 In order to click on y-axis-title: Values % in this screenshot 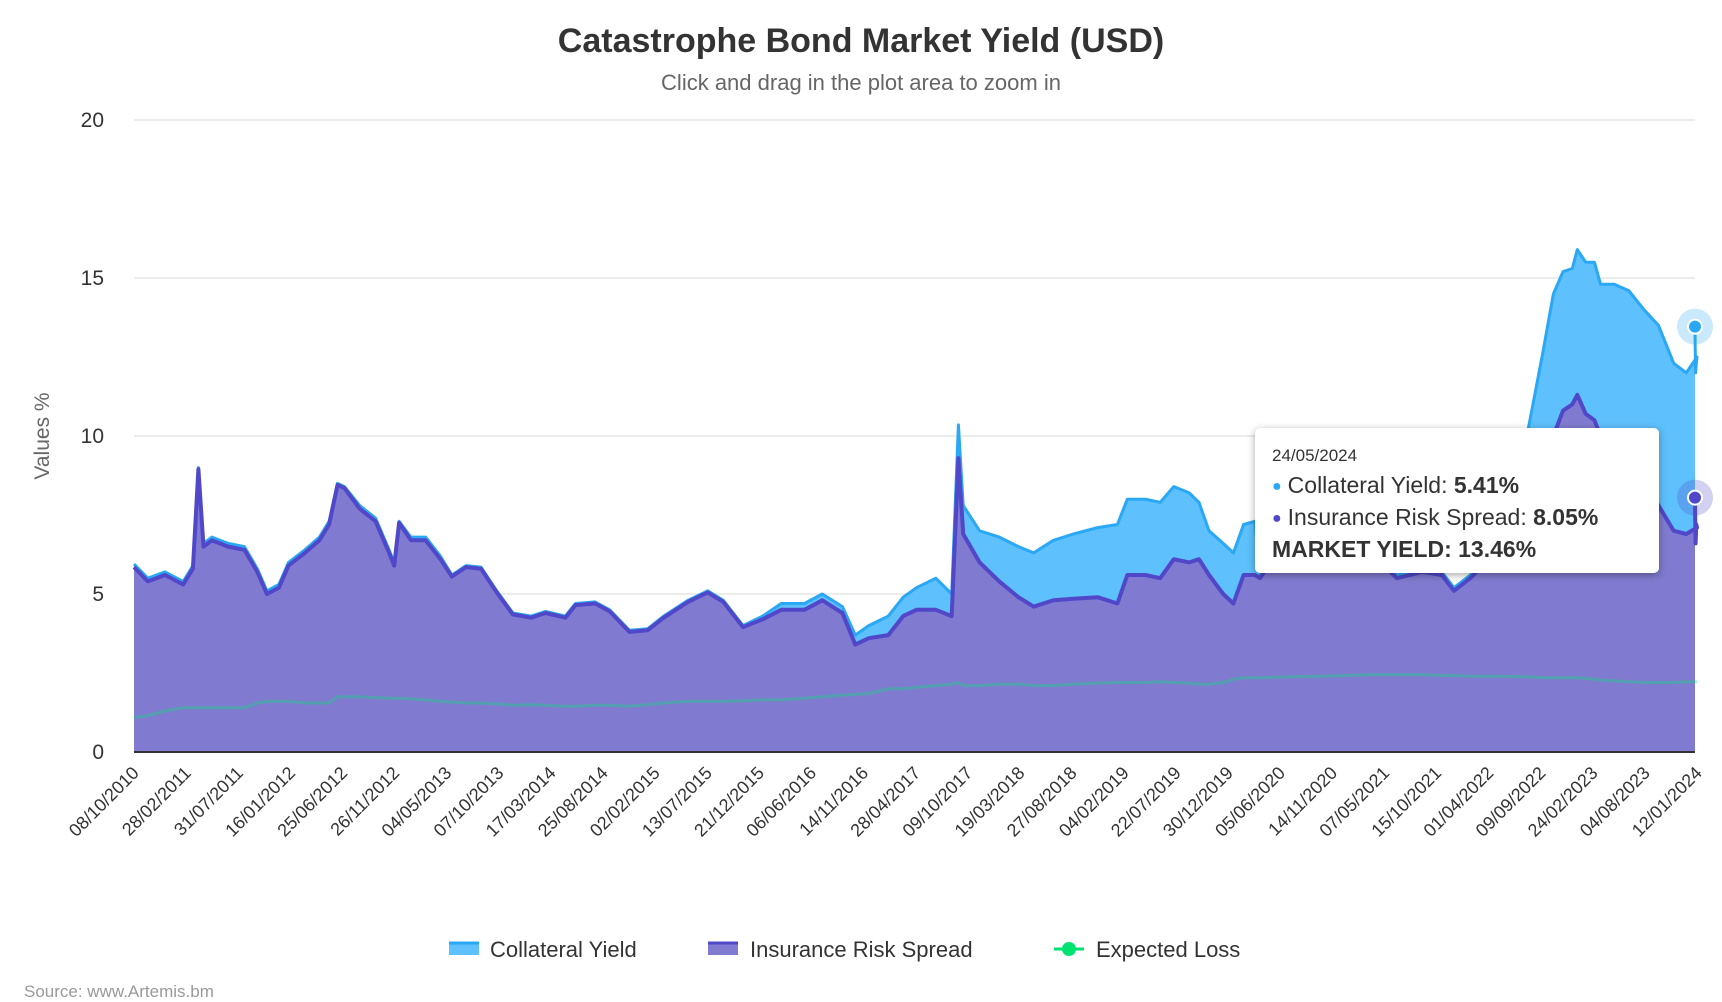, I will do `click(42, 435)`.